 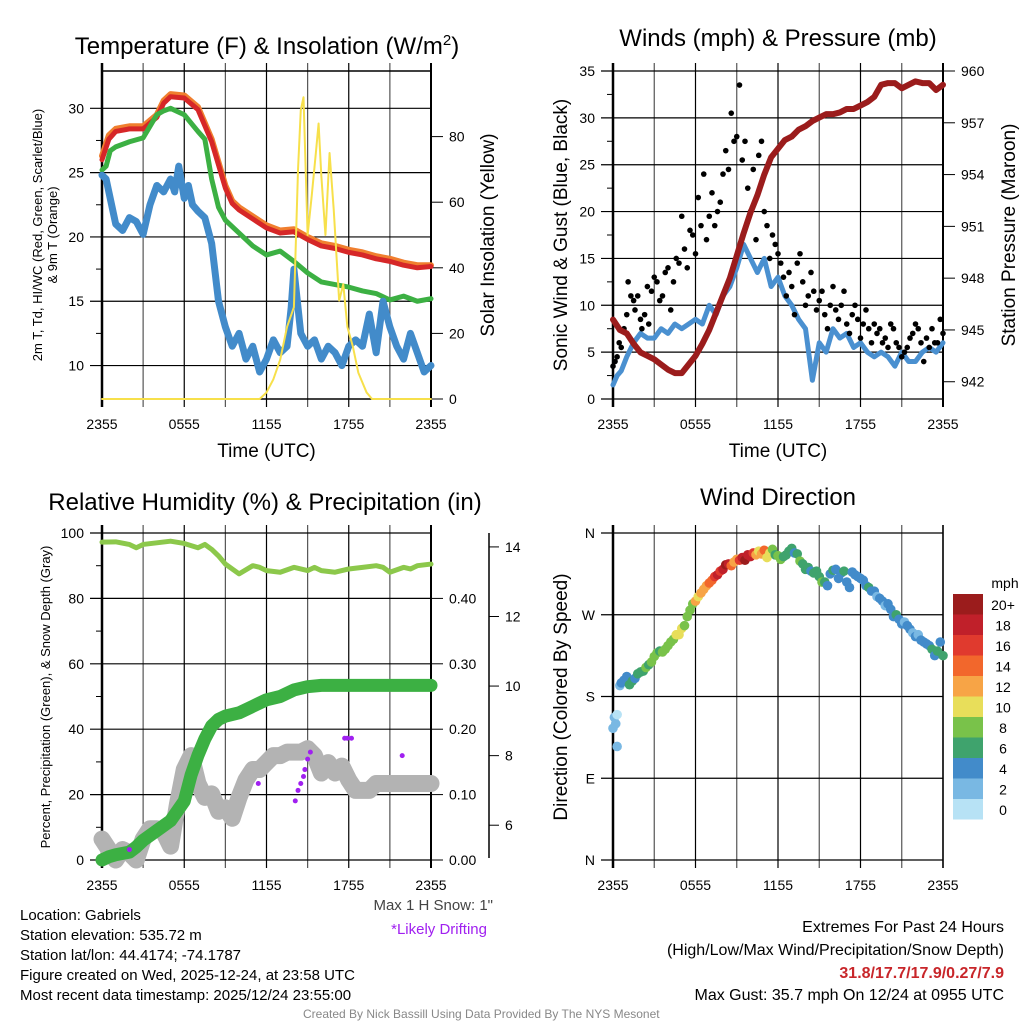 I want to click on extremes-values: 31.8/17.7/17.9/0.27/7.9, so click(x=921, y=973).